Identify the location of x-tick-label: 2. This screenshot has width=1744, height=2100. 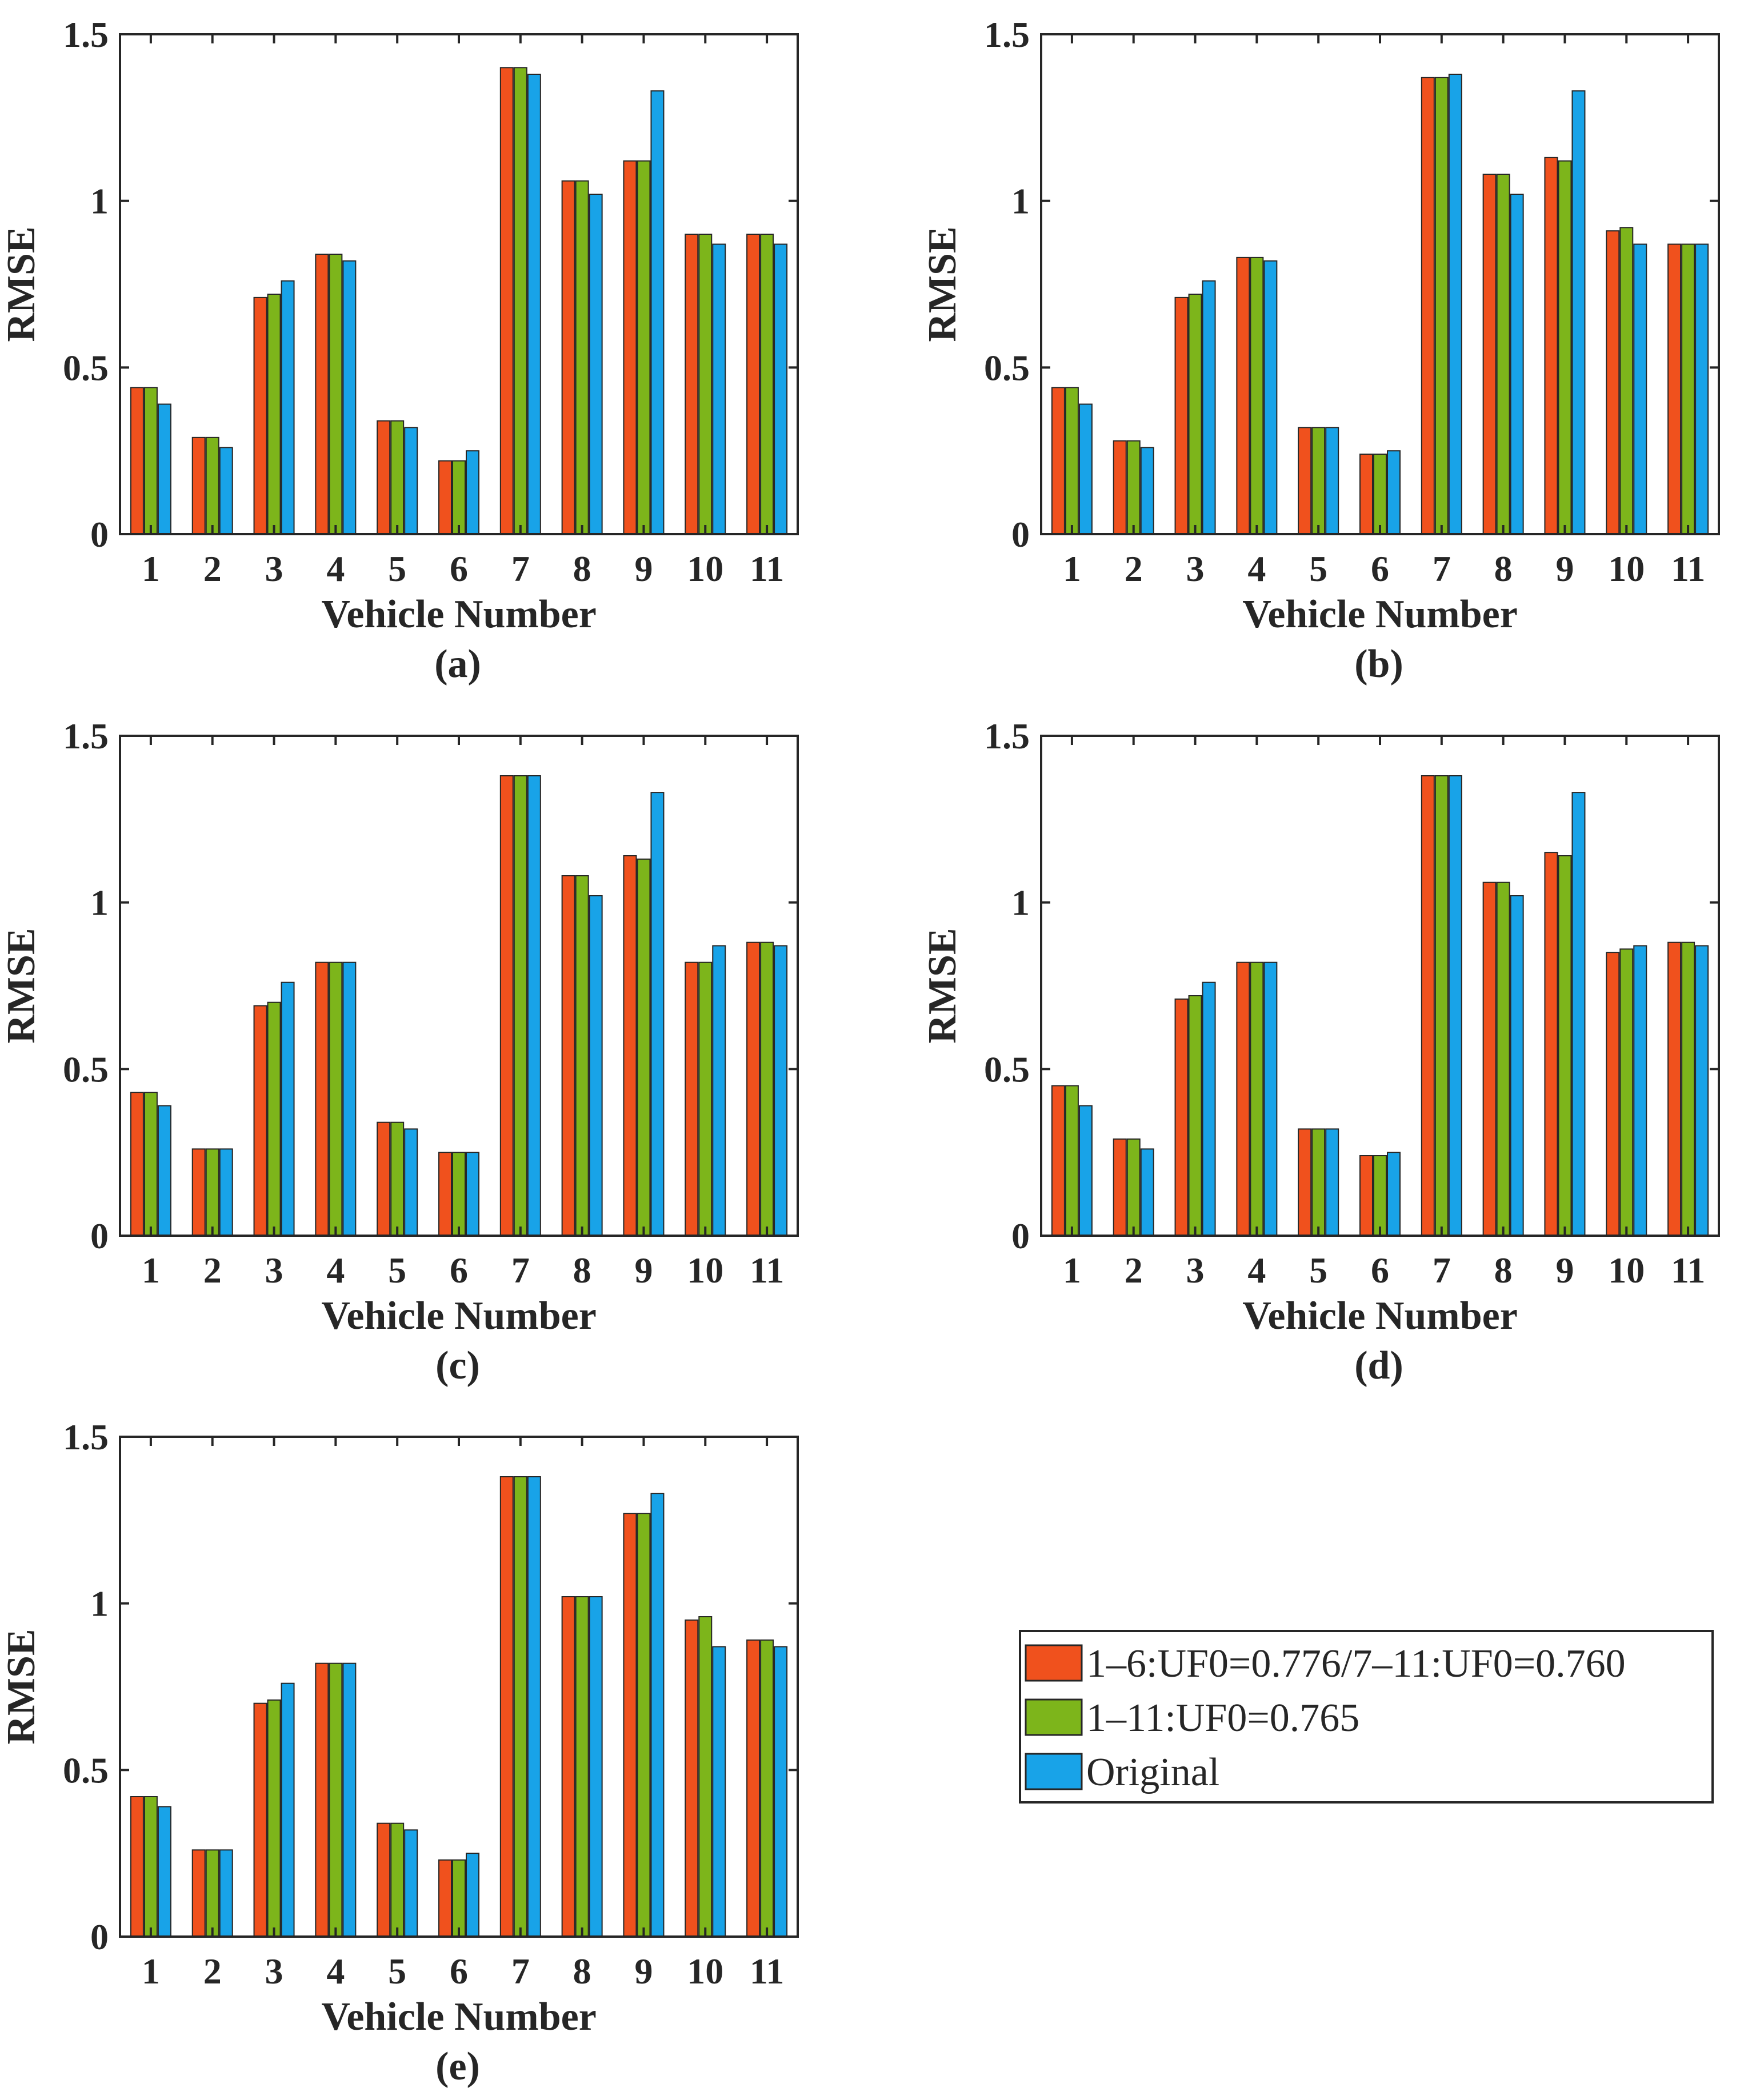
(212, 1270).